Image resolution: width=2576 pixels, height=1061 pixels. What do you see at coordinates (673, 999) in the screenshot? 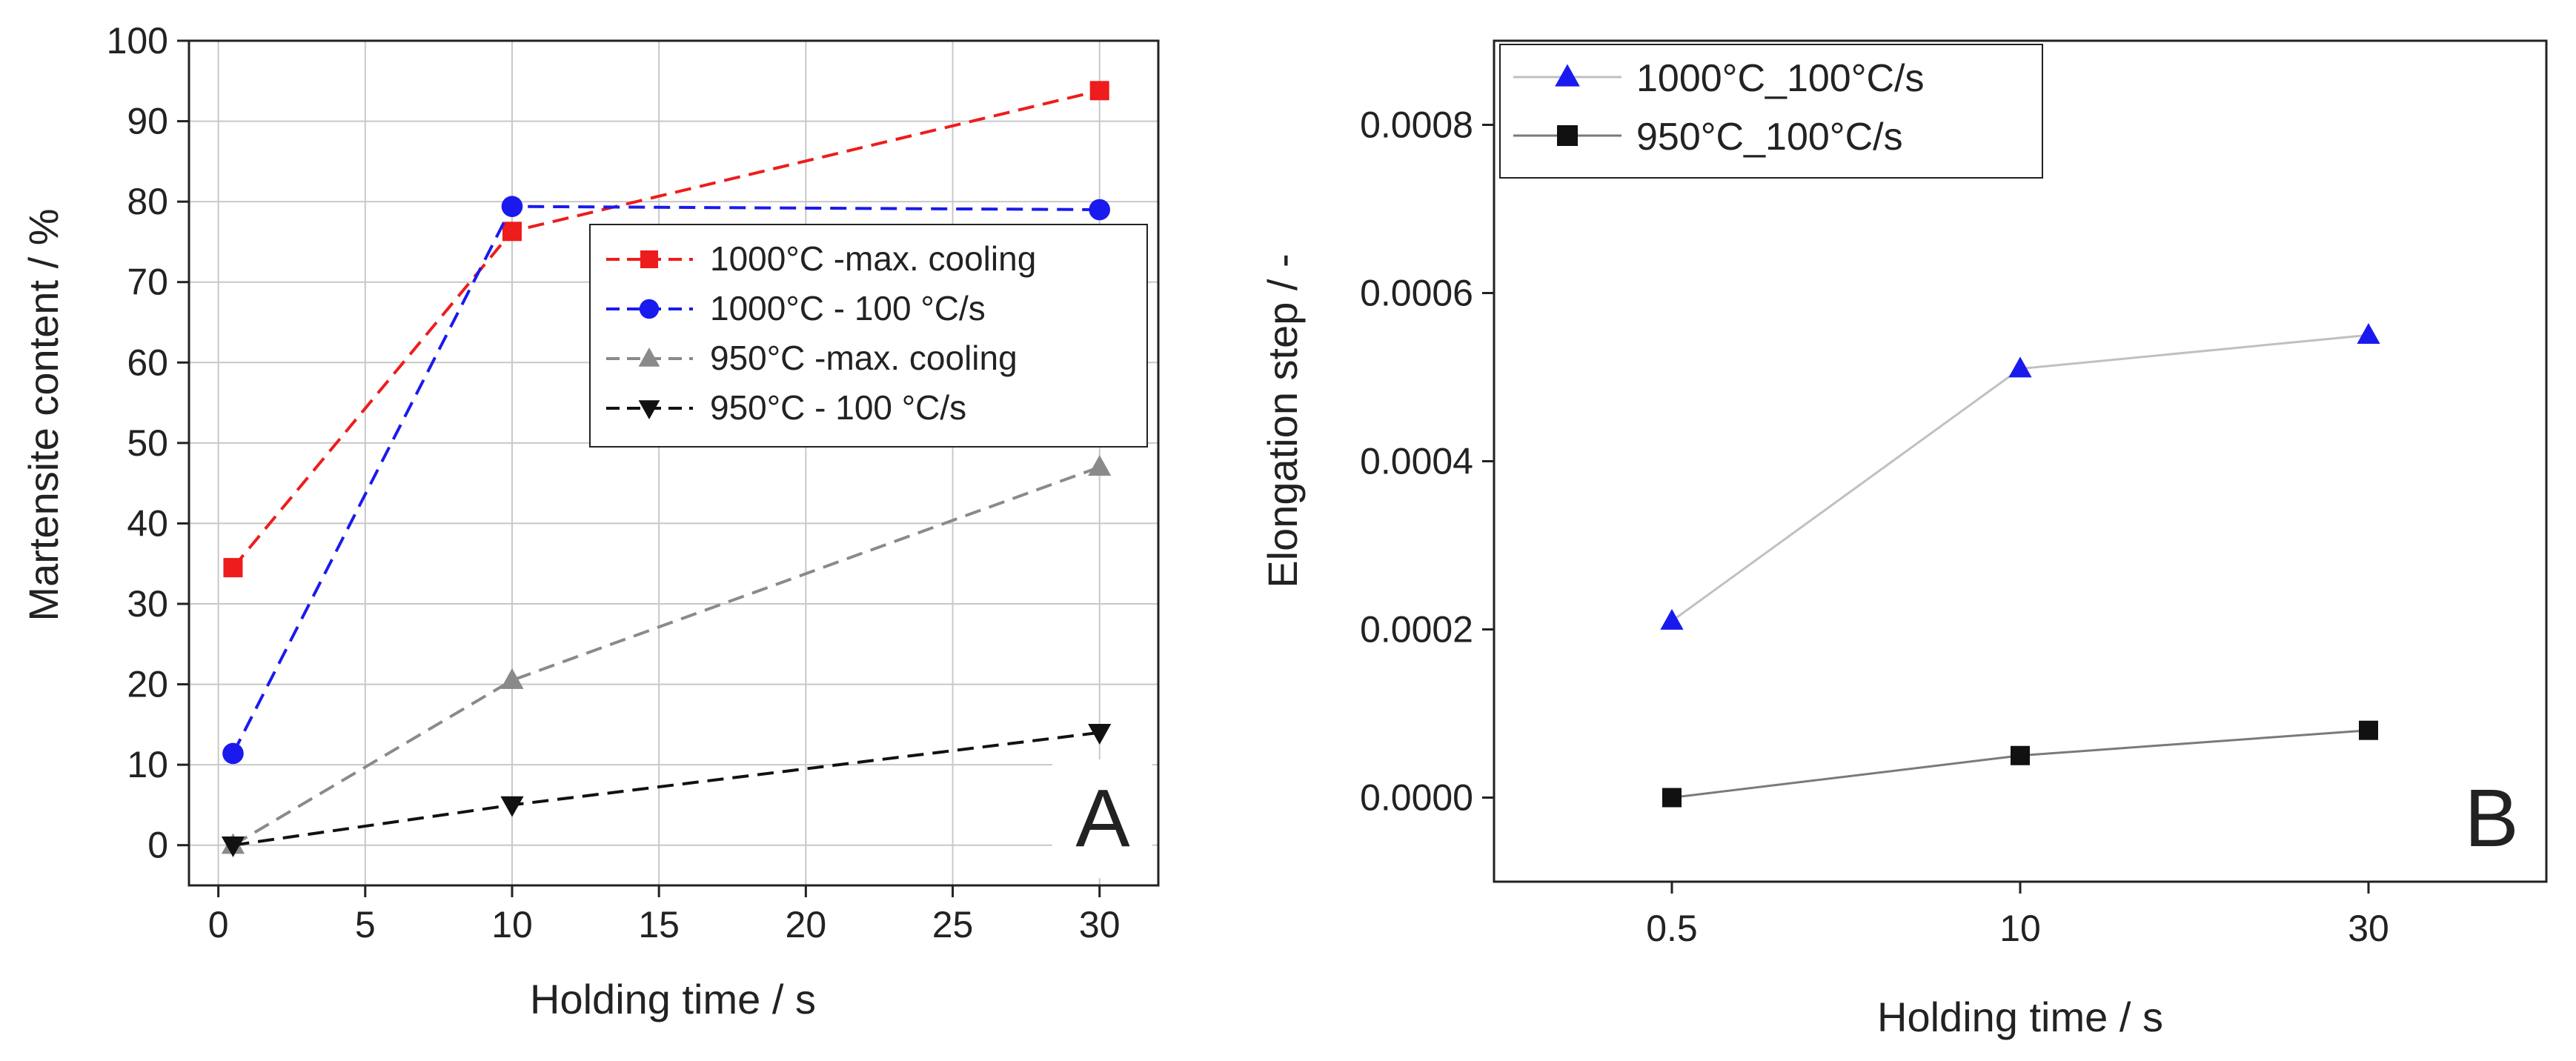
I see `panel-a-x-axis-title: Holding time / s` at bounding box center [673, 999].